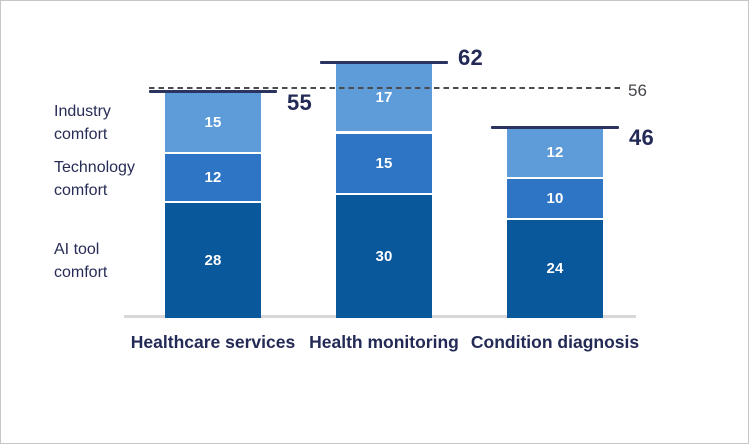  I want to click on chart-legend: All score Global average, so click(374, 394).